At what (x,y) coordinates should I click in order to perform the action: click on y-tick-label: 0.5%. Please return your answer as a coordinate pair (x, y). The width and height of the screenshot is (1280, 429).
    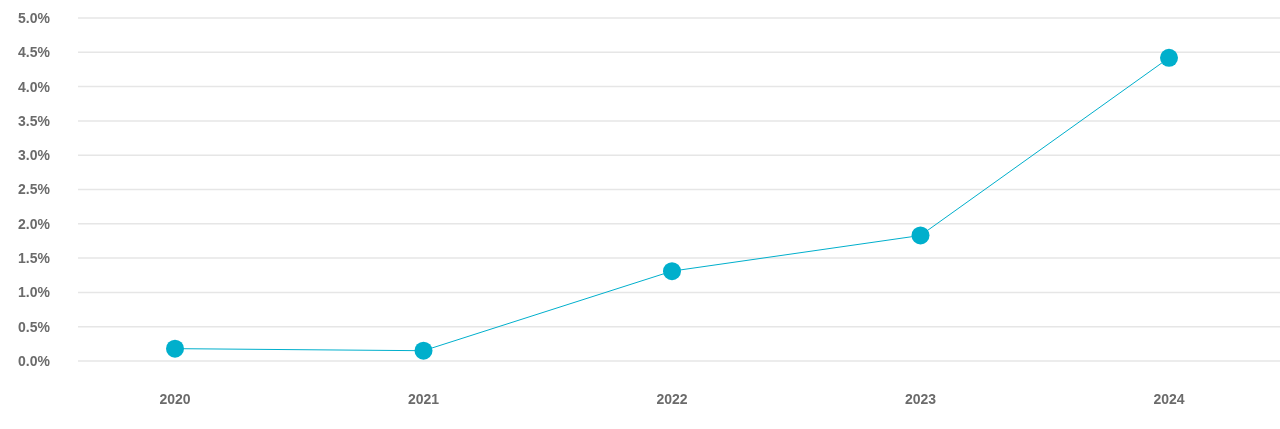
    Looking at the image, I should click on (34, 326).